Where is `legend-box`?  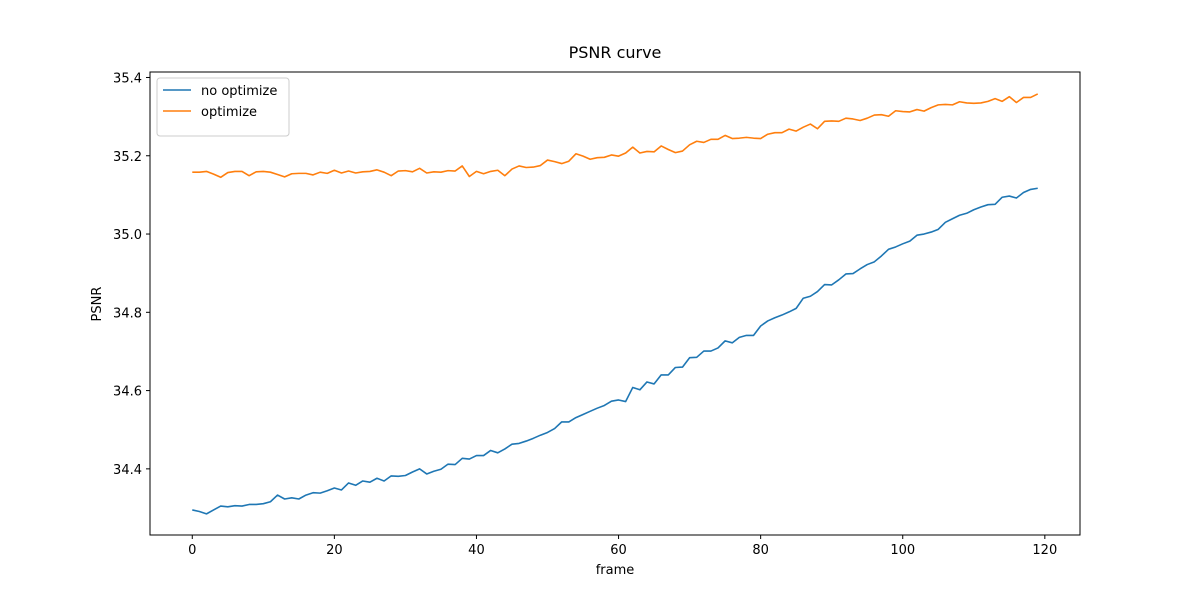
legend-box is located at coordinates (223, 107).